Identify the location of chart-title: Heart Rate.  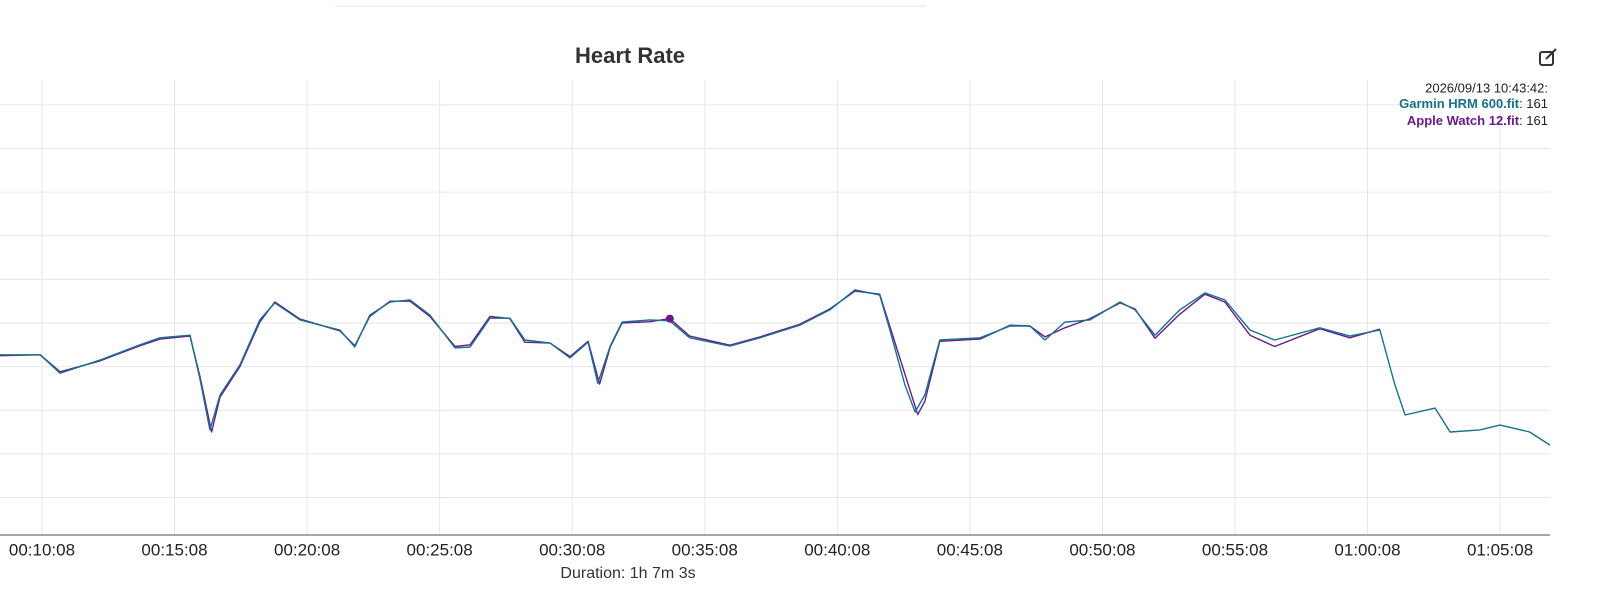
(630, 55).